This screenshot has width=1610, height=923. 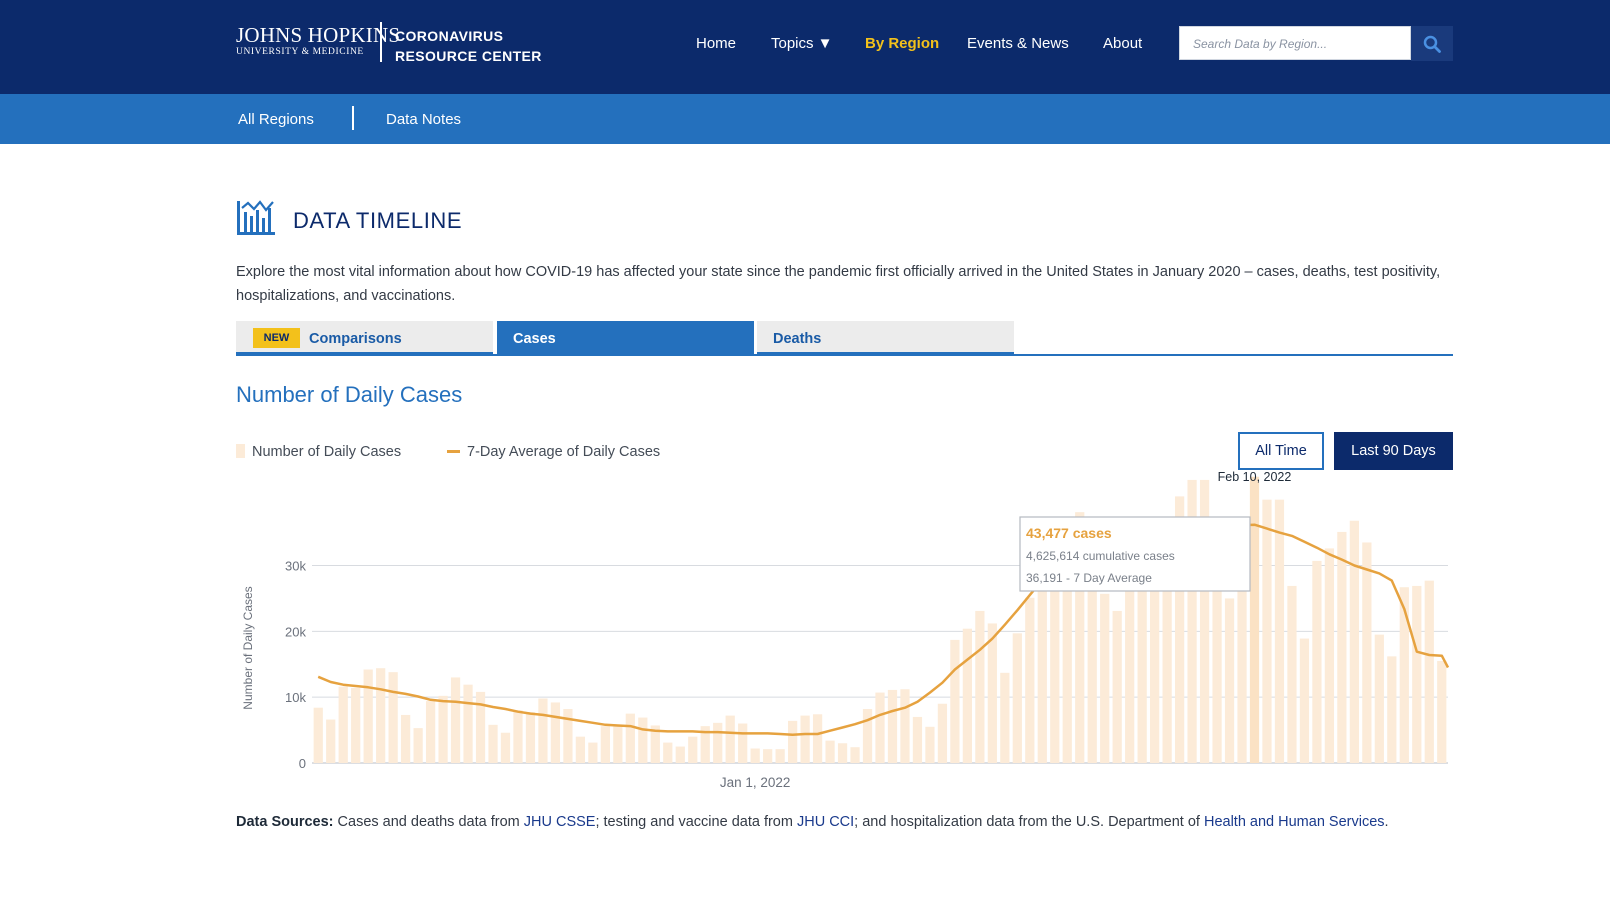 What do you see at coordinates (902, 43) in the screenshot?
I see `nav-by-region: By Region` at bounding box center [902, 43].